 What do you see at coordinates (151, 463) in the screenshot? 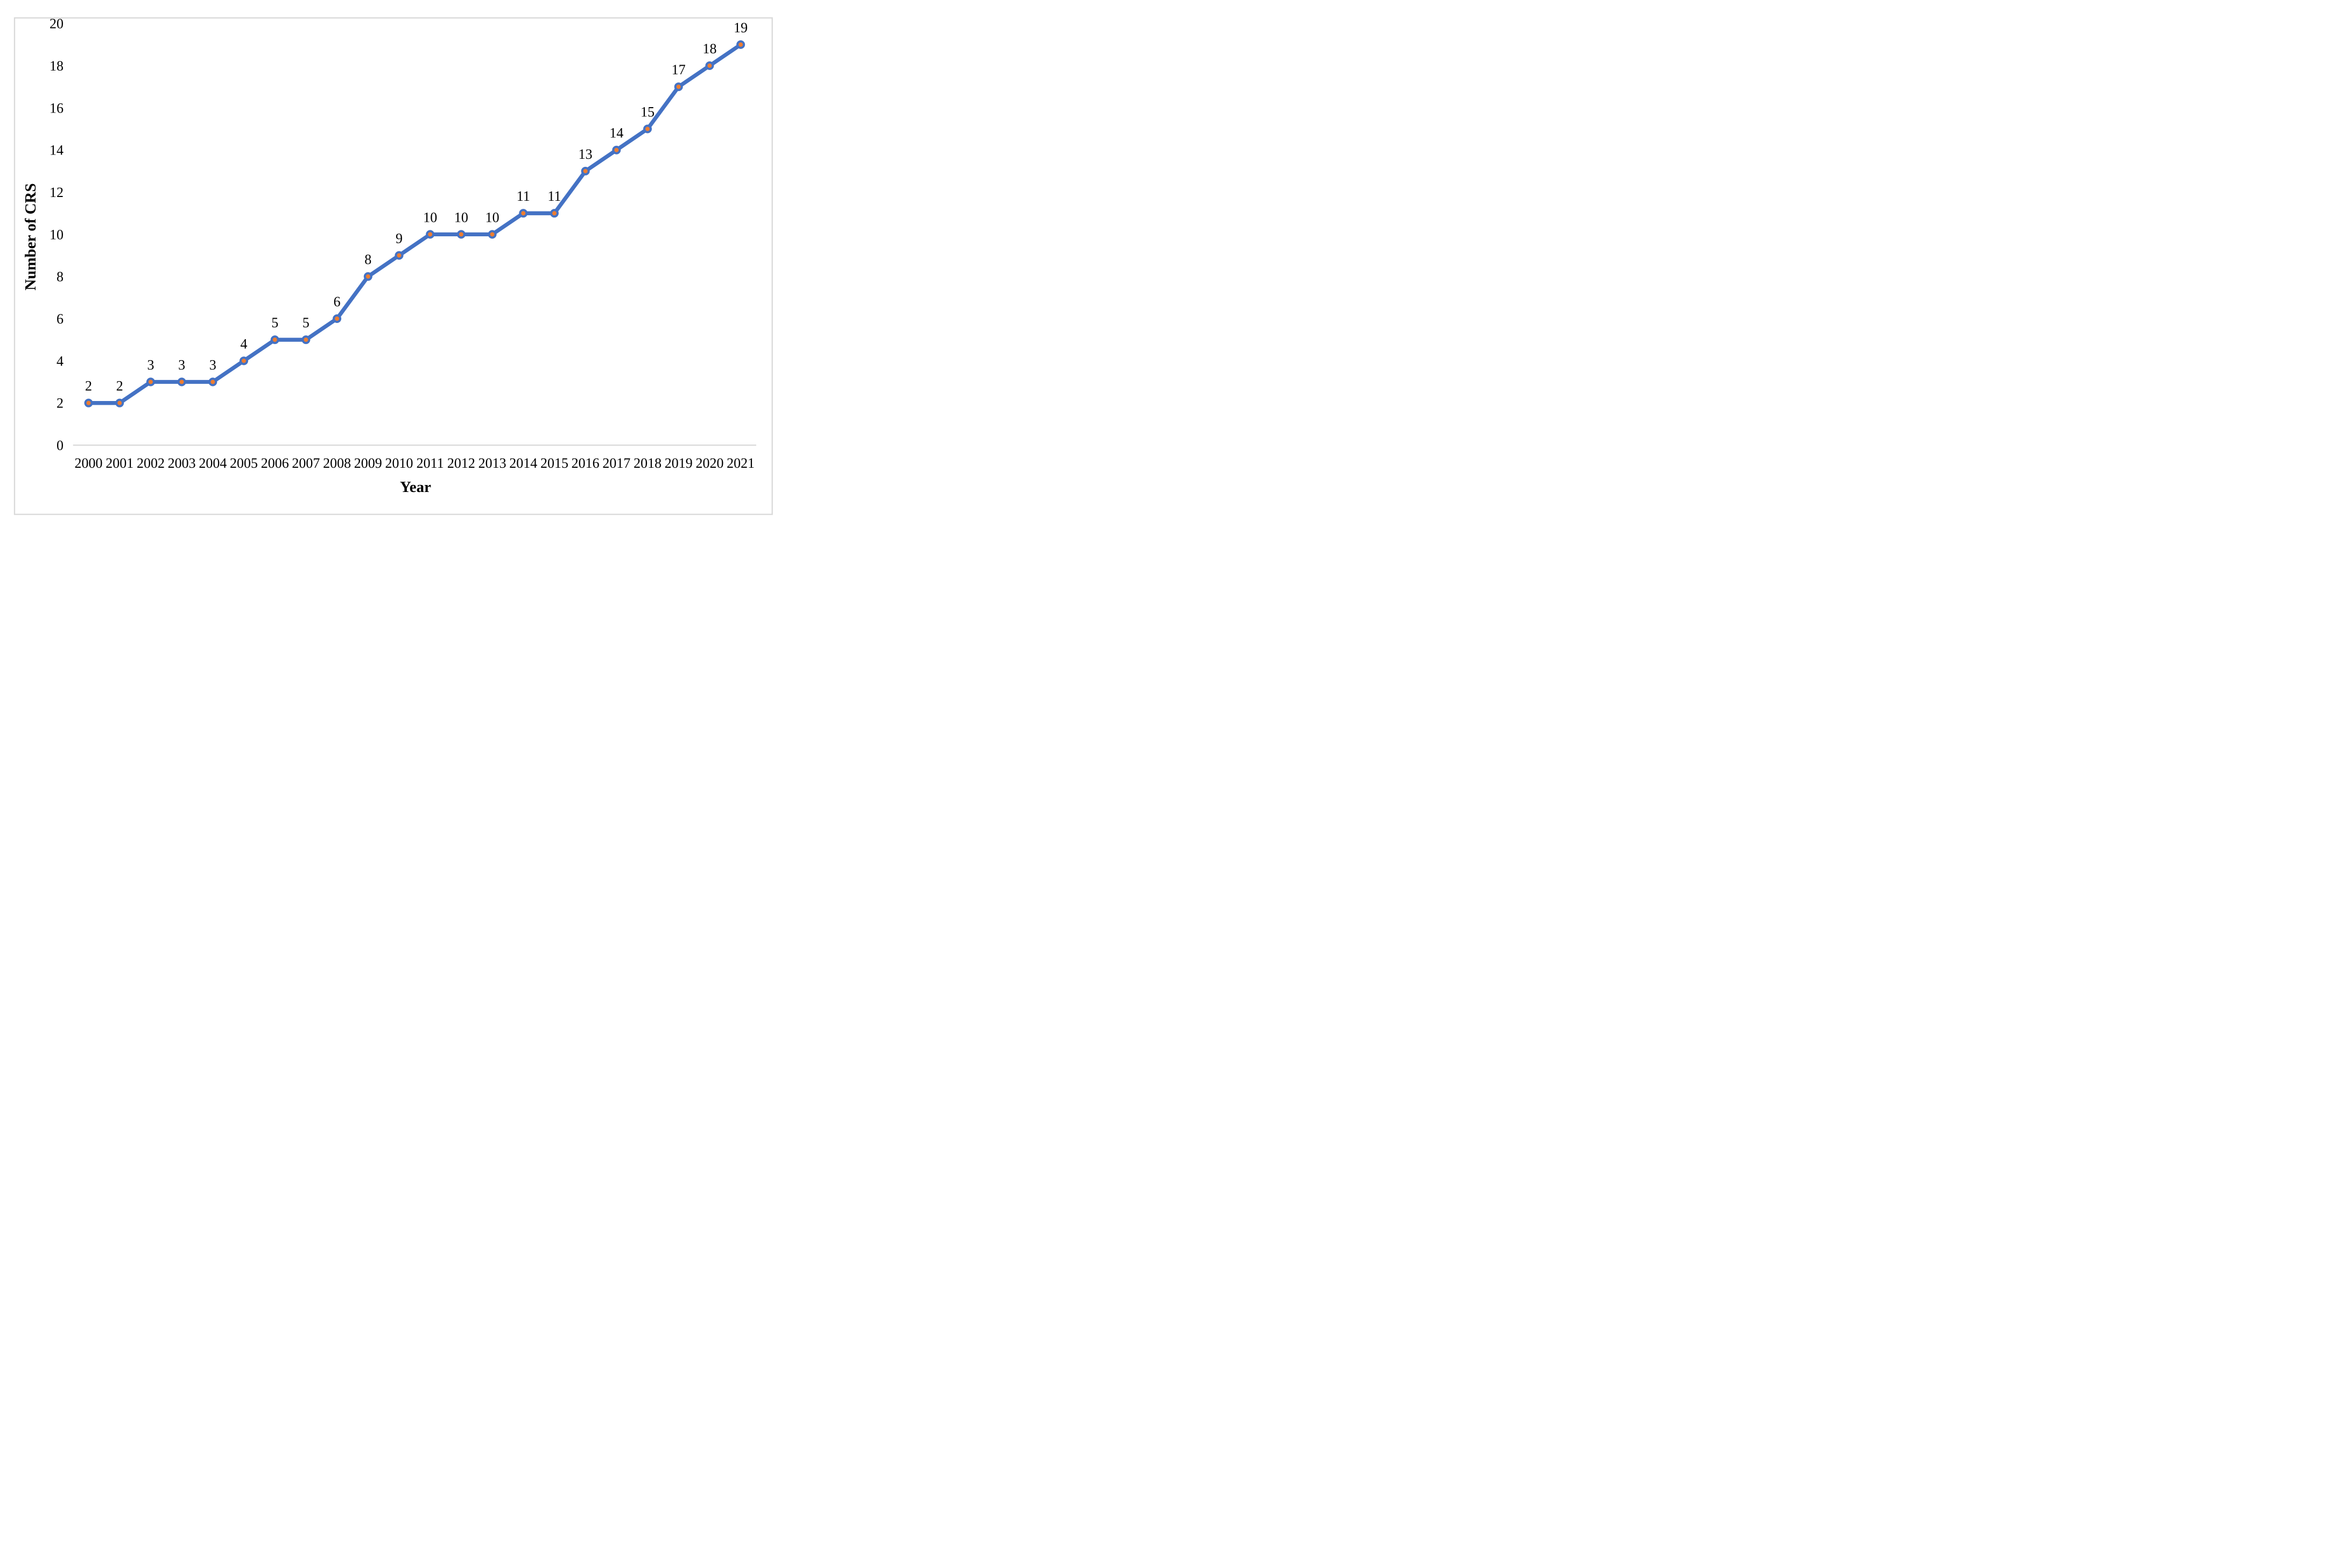
I see `x-tick-label: 2002` at bounding box center [151, 463].